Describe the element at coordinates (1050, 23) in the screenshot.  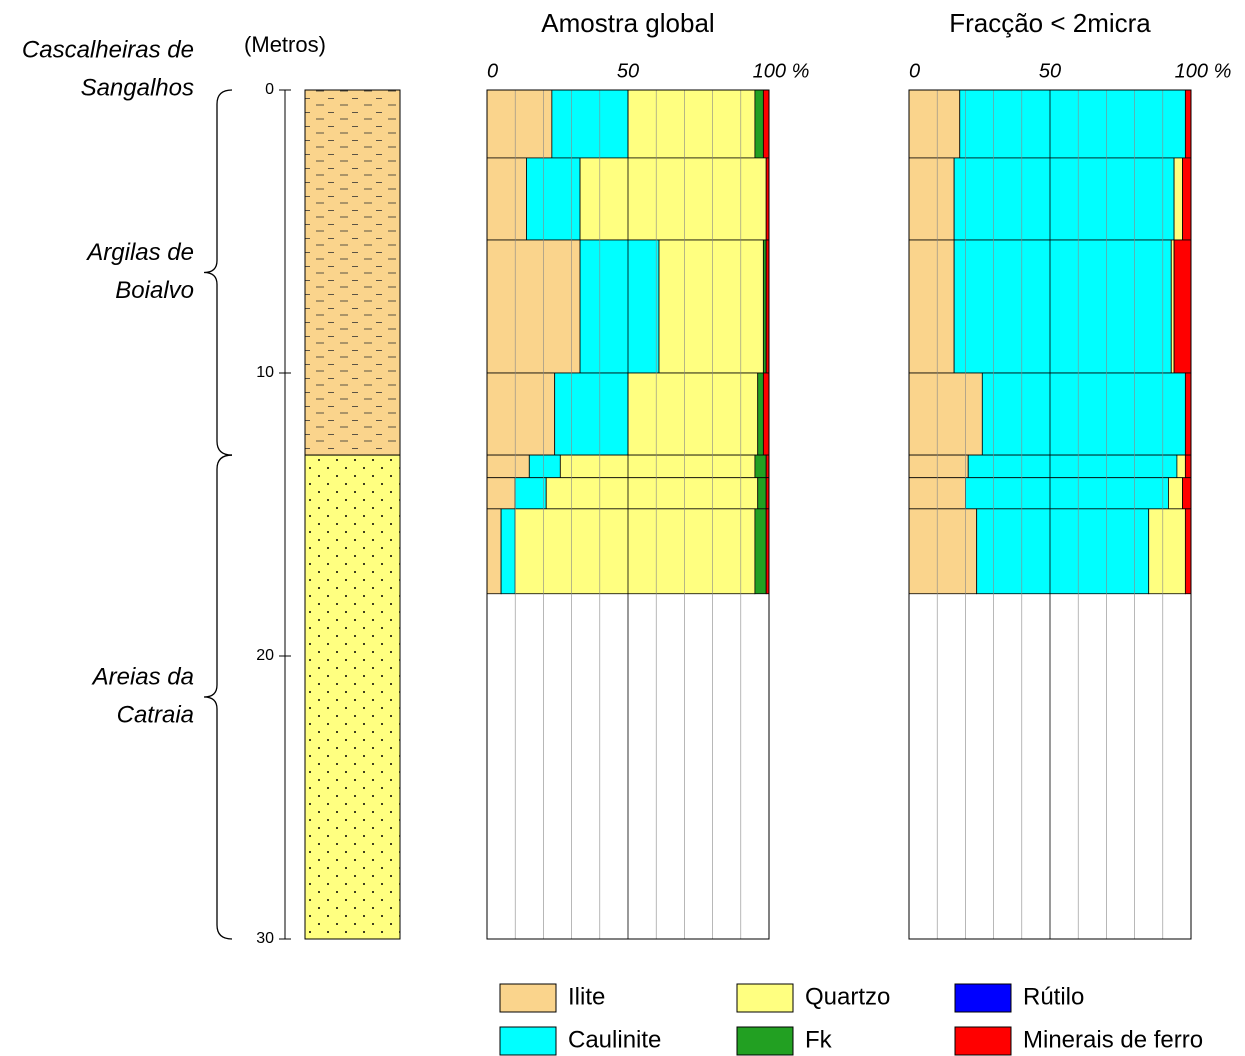
I see `chart-title: Fracção < 2micra` at that location.